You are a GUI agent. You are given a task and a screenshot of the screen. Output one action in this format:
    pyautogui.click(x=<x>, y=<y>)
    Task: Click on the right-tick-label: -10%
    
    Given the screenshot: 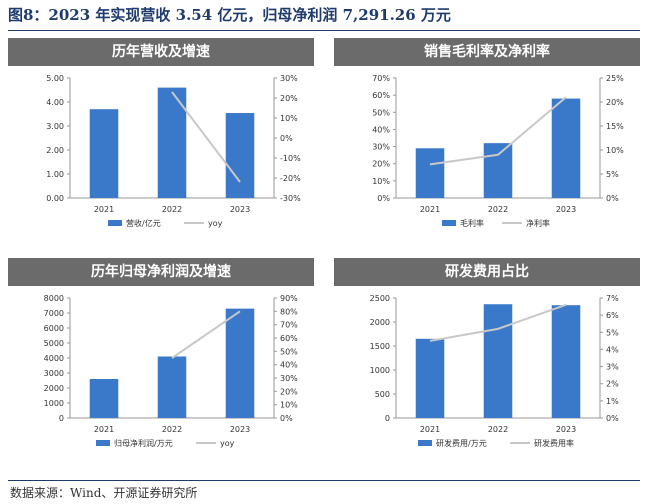 What is the action you would take?
    pyautogui.click(x=290, y=158)
    